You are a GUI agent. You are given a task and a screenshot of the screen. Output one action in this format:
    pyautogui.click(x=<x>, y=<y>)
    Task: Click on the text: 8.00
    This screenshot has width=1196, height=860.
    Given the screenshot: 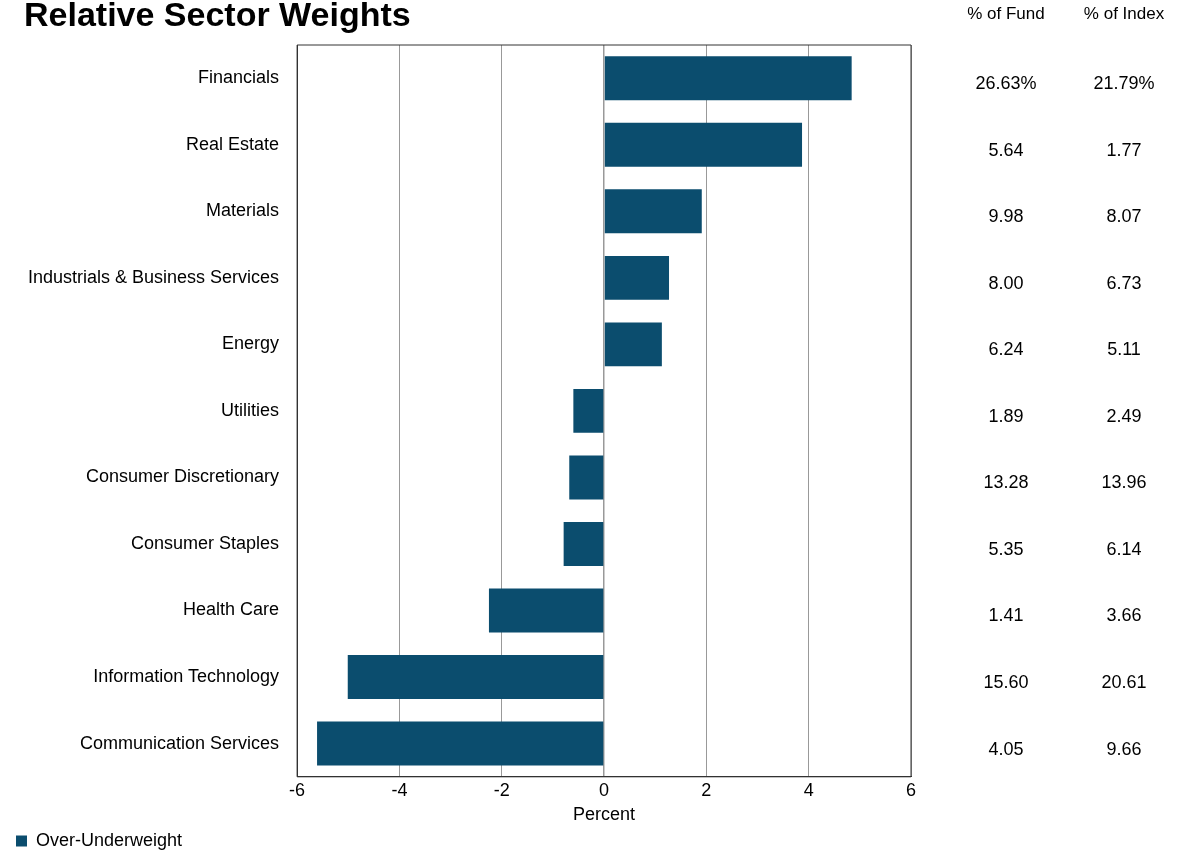 What is the action you would take?
    pyautogui.click(x=1006, y=282)
    